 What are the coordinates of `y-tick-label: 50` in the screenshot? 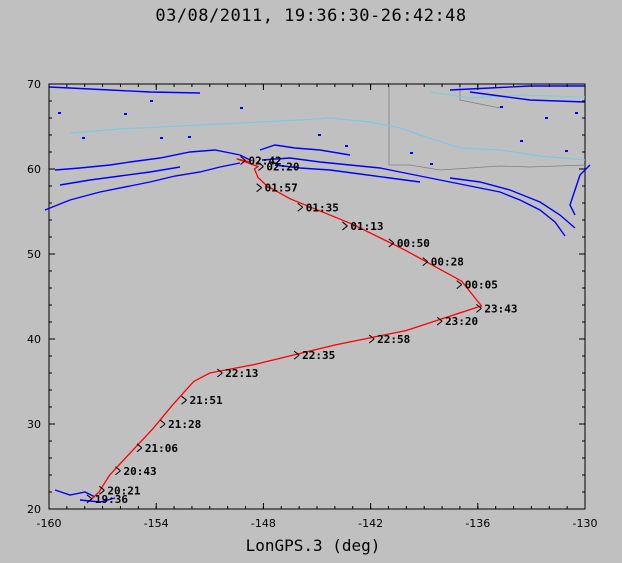 It's located at (34, 254).